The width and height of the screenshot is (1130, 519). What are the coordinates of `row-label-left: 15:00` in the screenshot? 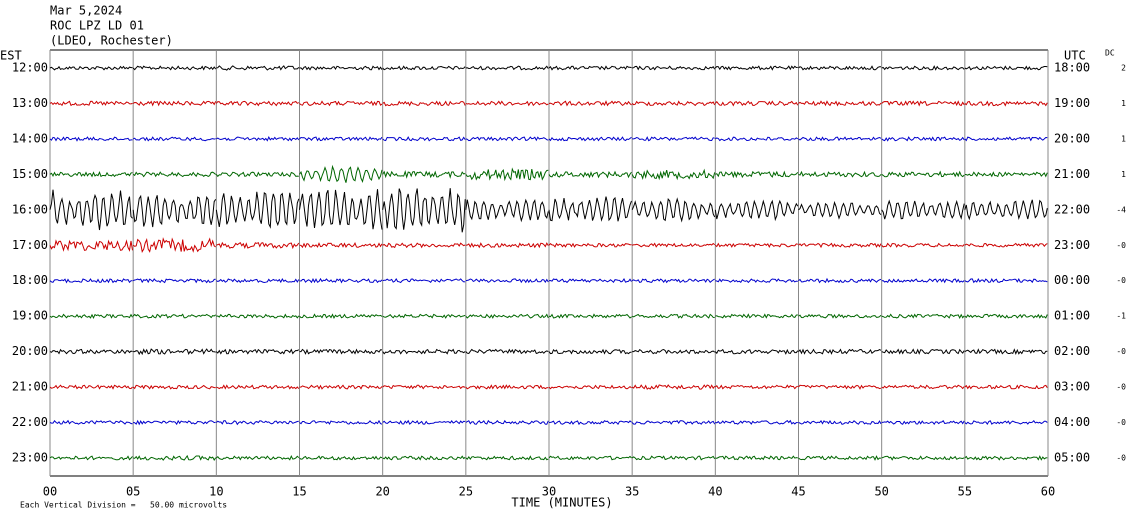 It's located at (30, 174).